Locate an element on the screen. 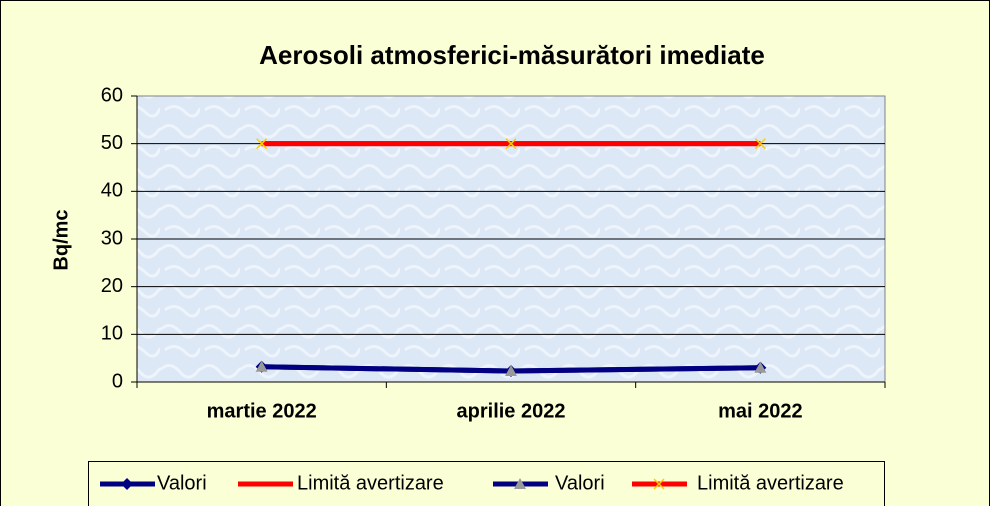 Image resolution: width=990 pixels, height=506 pixels. y-tick-label: 10 is located at coordinates (112, 334).